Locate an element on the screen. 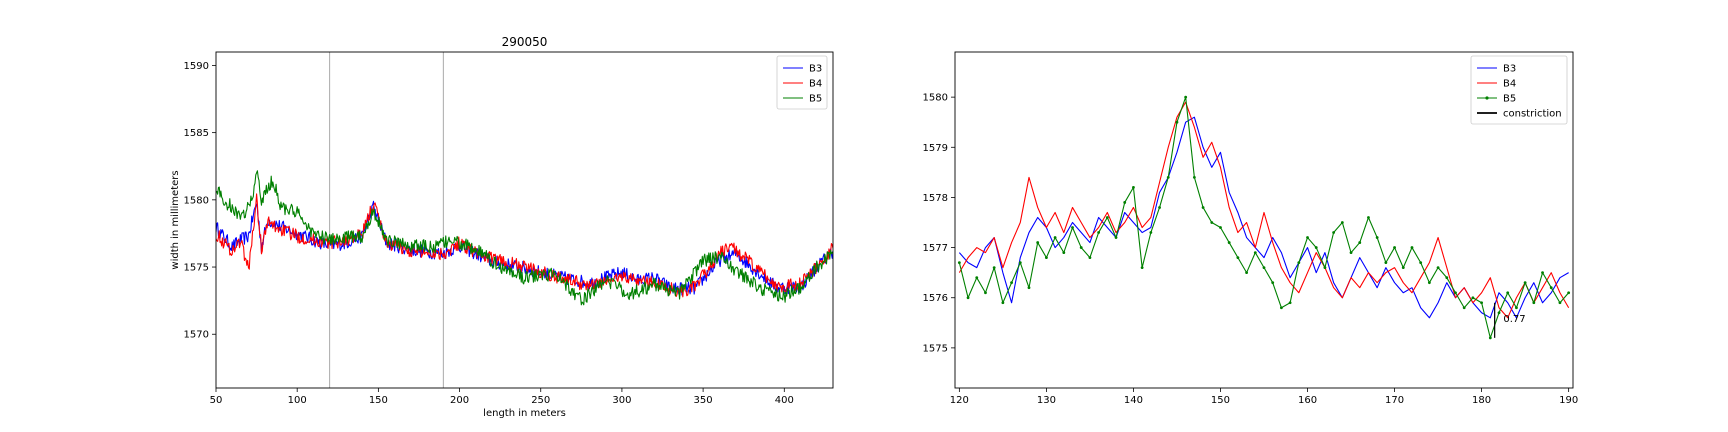  plot-area is located at coordinates (524, 238).